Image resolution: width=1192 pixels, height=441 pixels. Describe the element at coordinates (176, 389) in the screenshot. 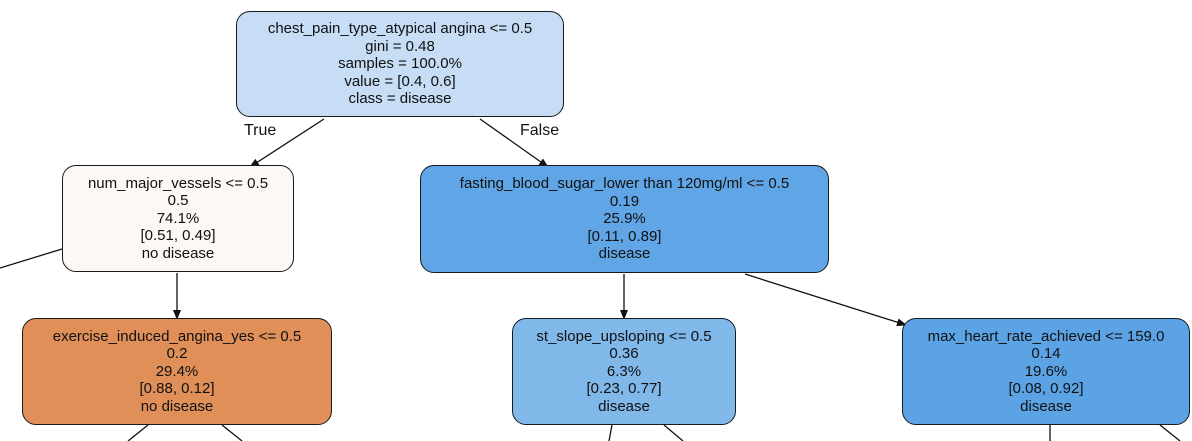

I see `node-left-child-line-4: [0.88, 0.12]` at that location.